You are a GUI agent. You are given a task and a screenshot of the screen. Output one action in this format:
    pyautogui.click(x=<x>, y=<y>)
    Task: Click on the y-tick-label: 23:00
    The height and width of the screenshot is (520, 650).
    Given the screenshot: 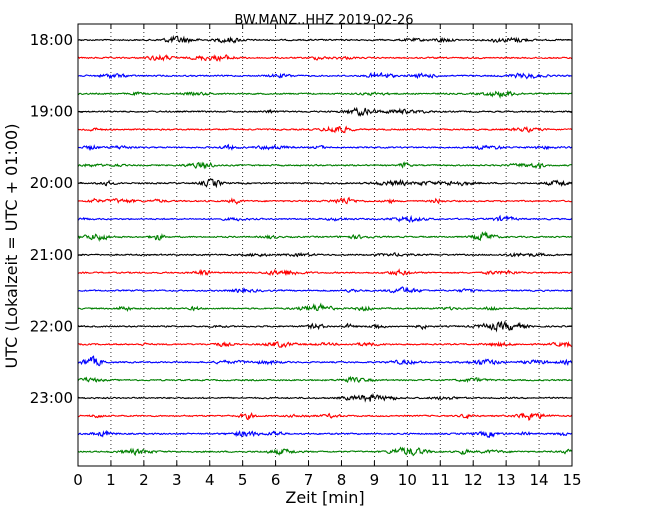 What is the action you would take?
    pyautogui.click(x=51, y=398)
    